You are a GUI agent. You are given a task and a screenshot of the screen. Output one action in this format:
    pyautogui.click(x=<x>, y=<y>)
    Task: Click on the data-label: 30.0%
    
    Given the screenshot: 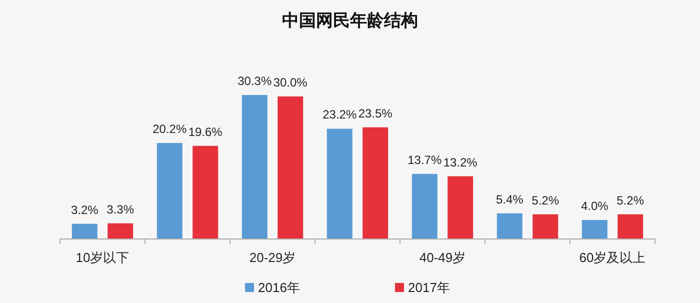 What is the action you would take?
    pyautogui.click(x=290, y=82)
    